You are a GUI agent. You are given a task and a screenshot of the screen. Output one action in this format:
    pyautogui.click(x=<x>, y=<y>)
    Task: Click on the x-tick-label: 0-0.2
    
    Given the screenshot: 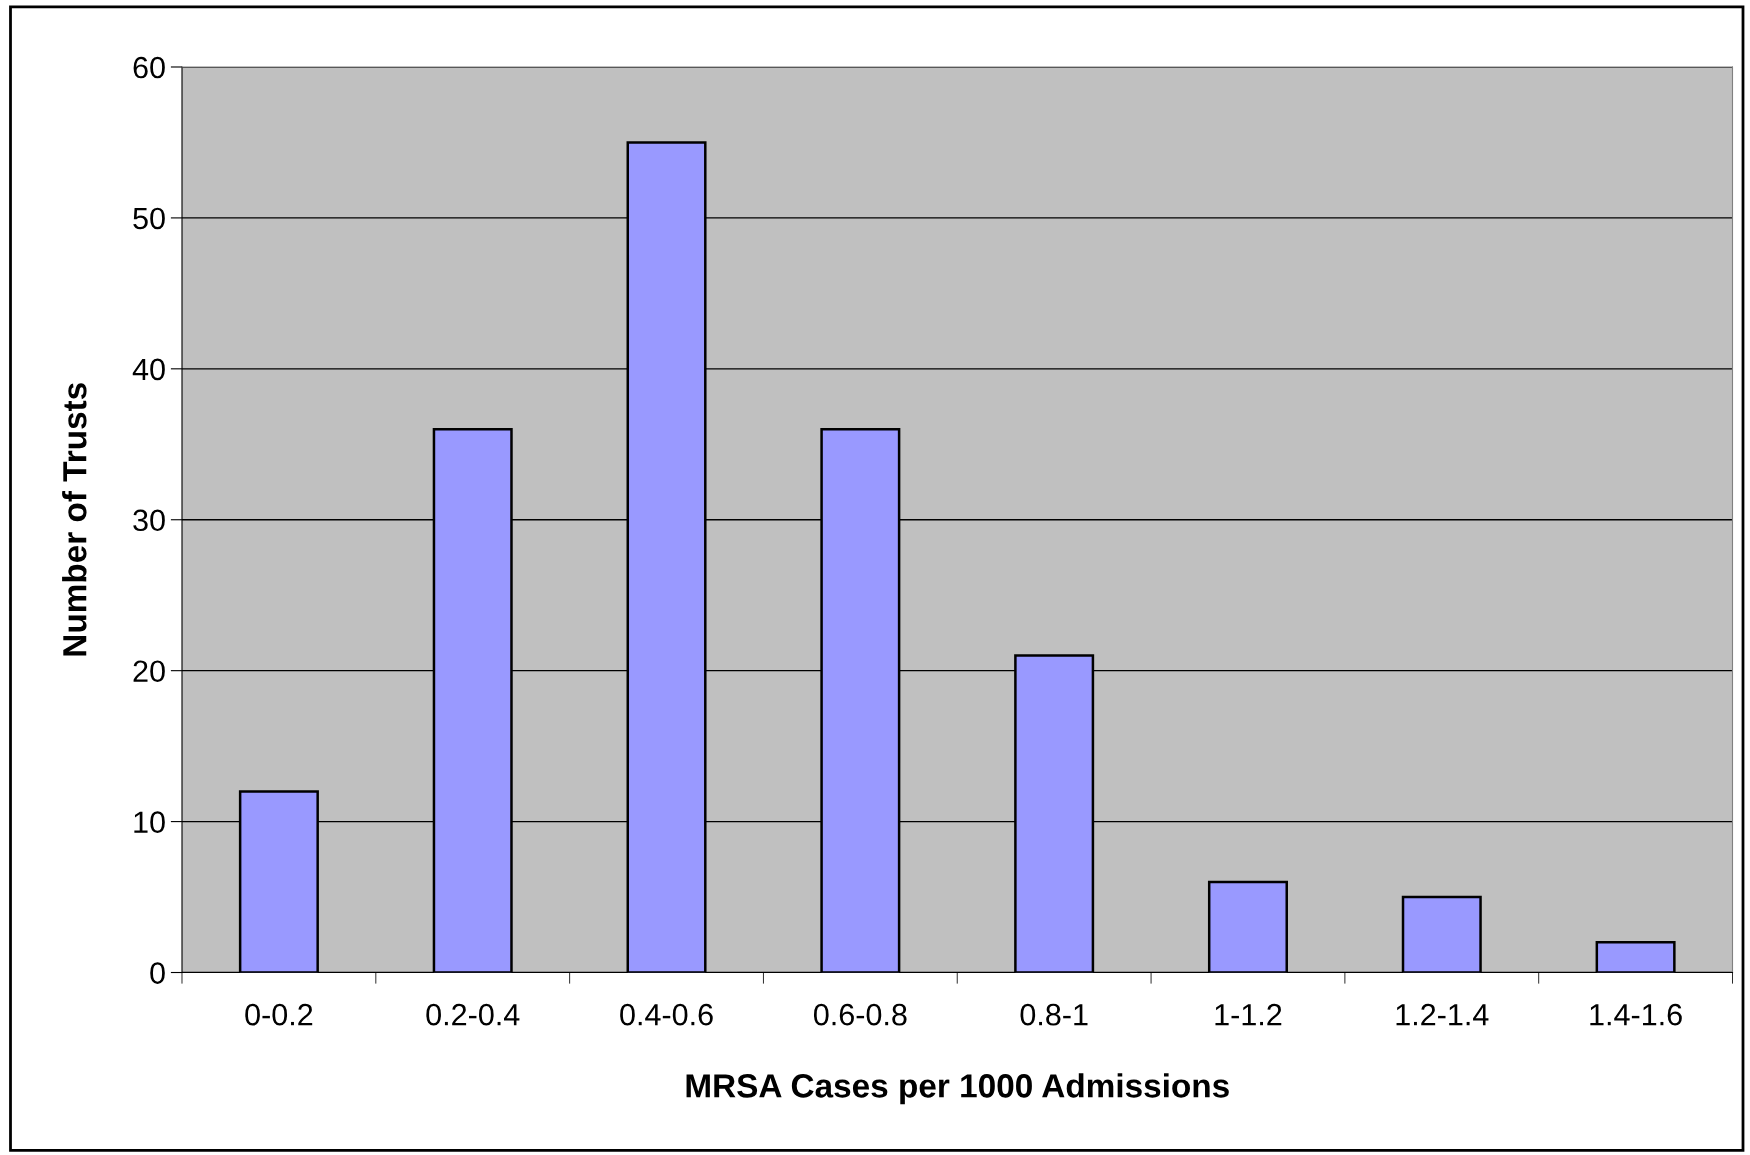 What is the action you would take?
    pyautogui.click(x=279, y=1014)
    